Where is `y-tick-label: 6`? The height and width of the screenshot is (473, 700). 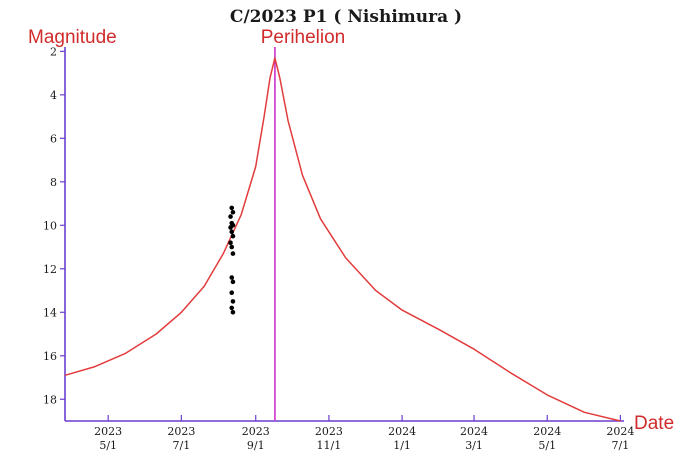 y-tick-label: 6 is located at coordinates (53, 138).